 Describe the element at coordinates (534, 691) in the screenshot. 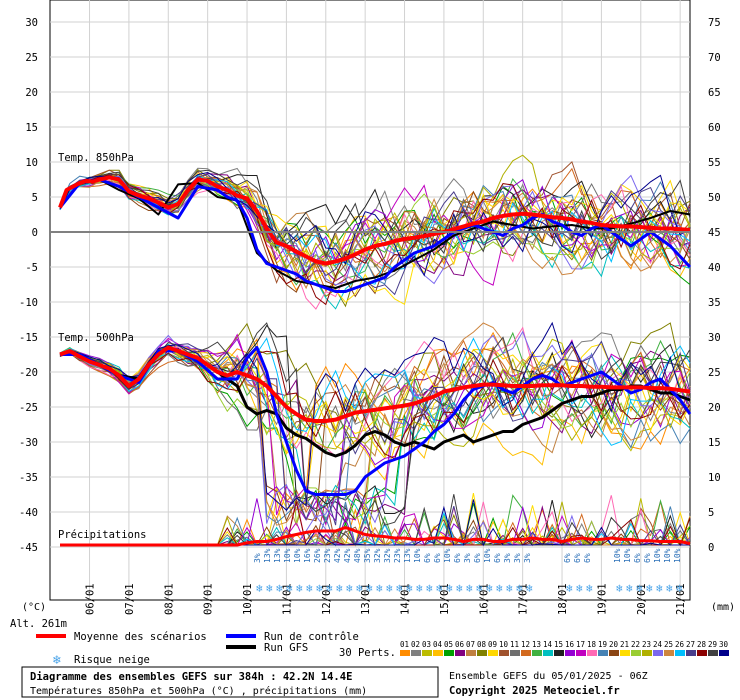

I see `copyright: Copyright 2025 Meteociel.fr` at that location.